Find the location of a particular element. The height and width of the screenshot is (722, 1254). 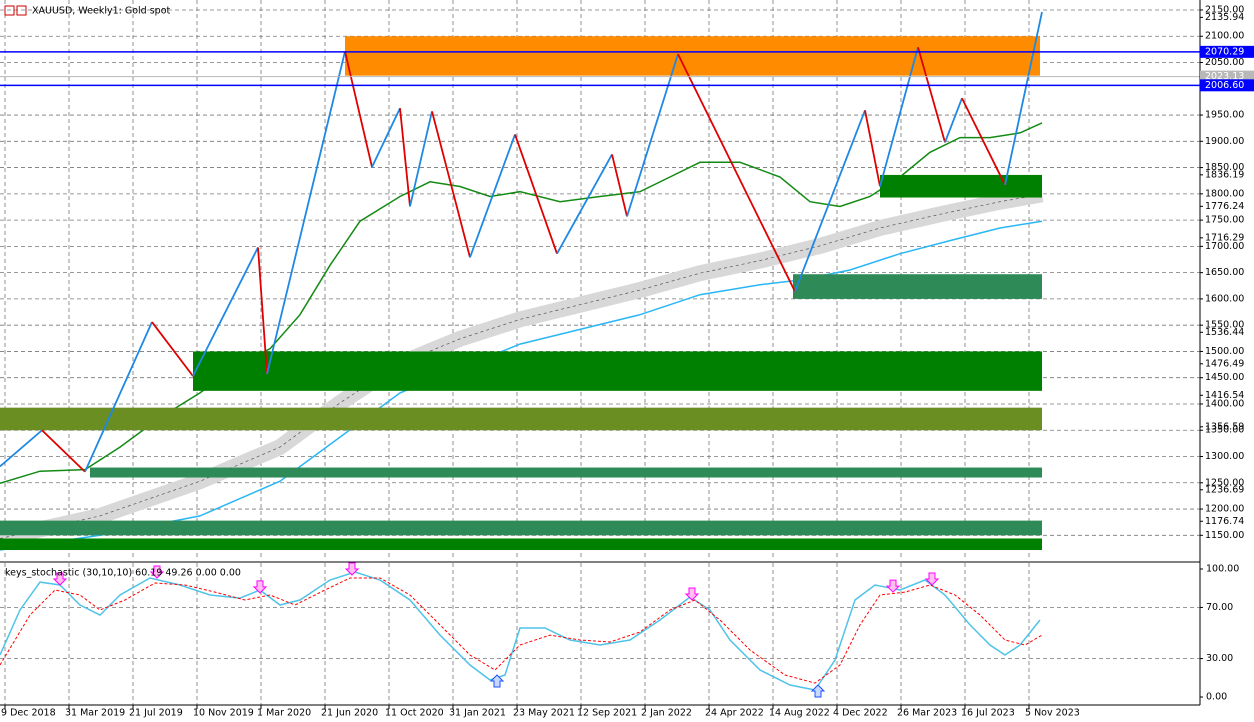

y-tick-label: 1200.00 is located at coordinates (1224, 509).